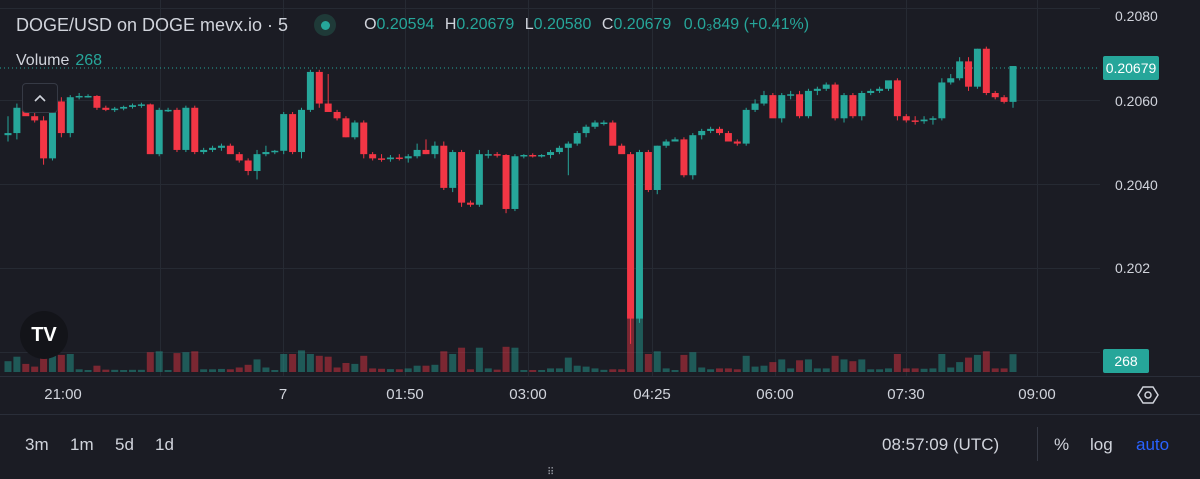  Describe the element at coordinates (906, 394) in the screenshot. I see `time-tick: 07:30` at that location.